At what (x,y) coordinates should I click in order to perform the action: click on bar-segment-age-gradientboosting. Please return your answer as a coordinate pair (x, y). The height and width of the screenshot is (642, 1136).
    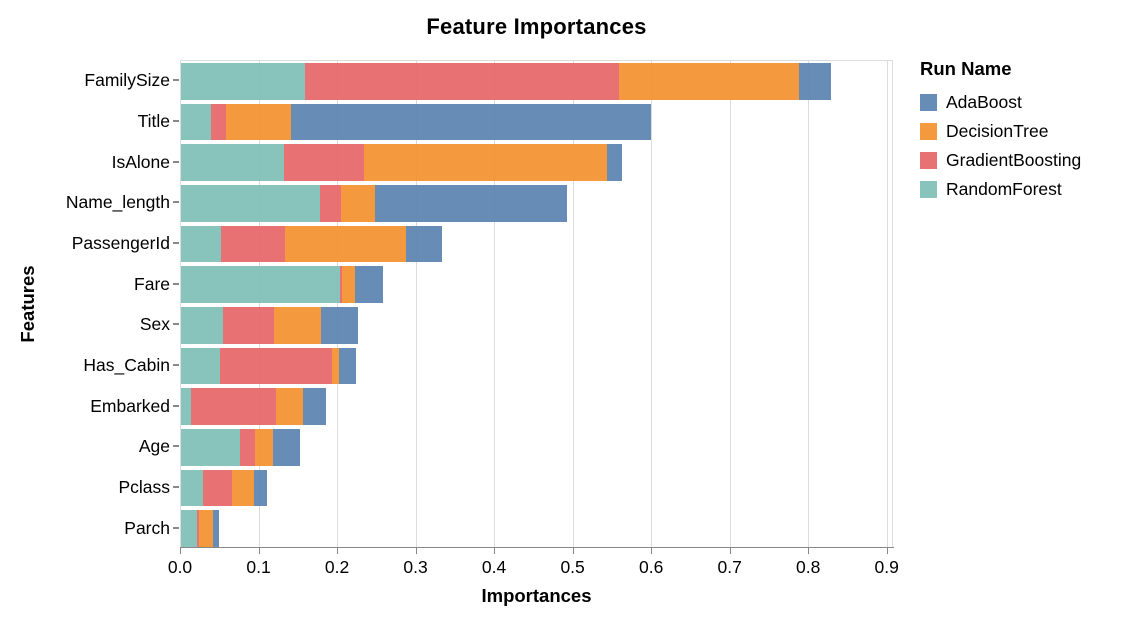
    Looking at the image, I should click on (247, 447).